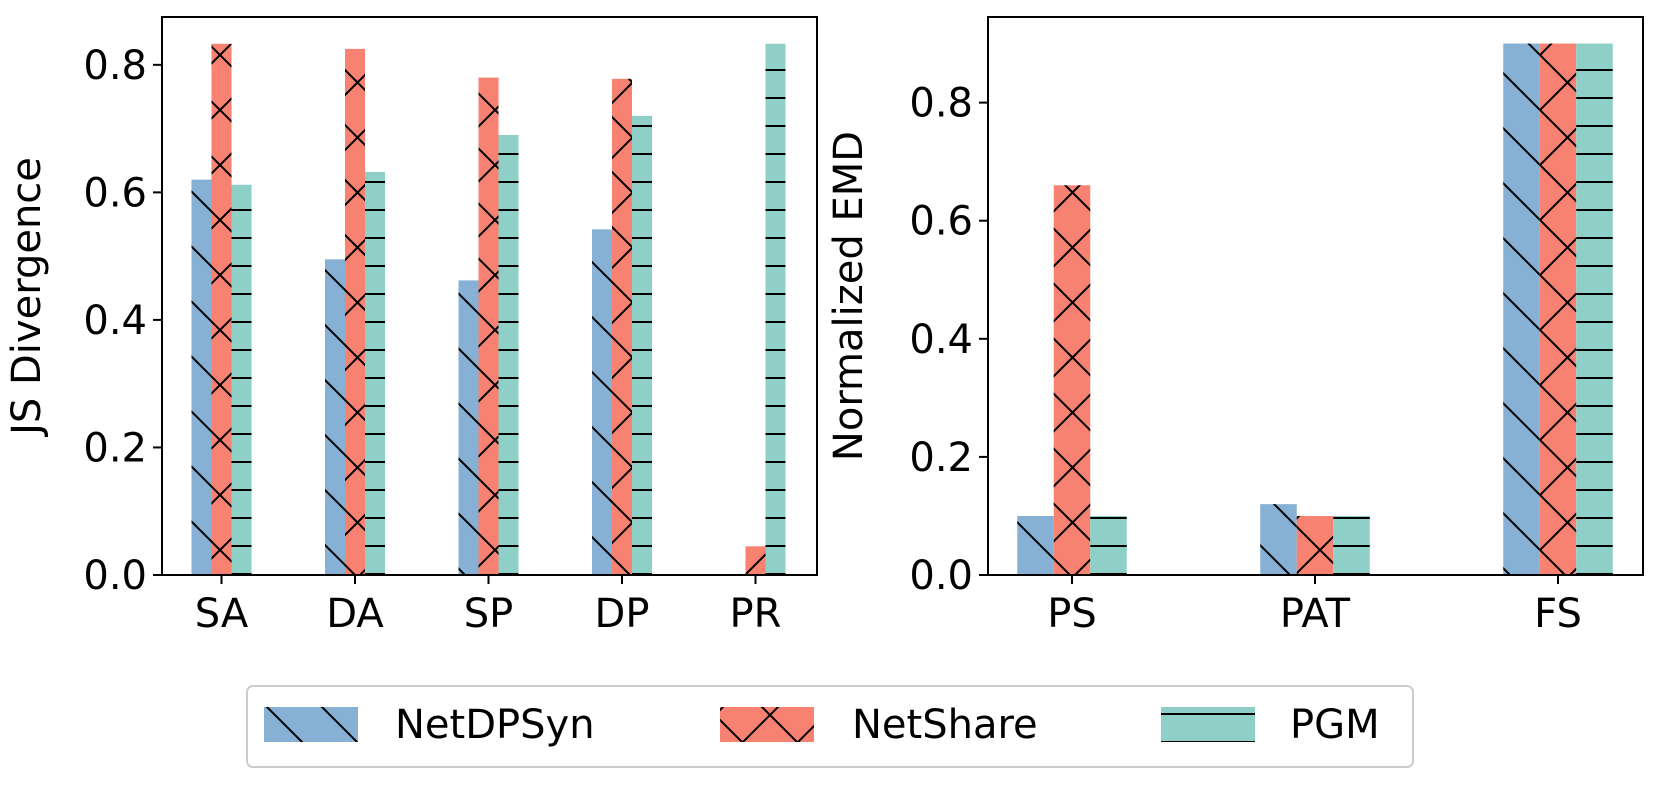 This screenshot has width=1660, height=785. What do you see at coordinates (945, 725) in the screenshot?
I see `legend-label-netshare: NetShare` at bounding box center [945, 725].